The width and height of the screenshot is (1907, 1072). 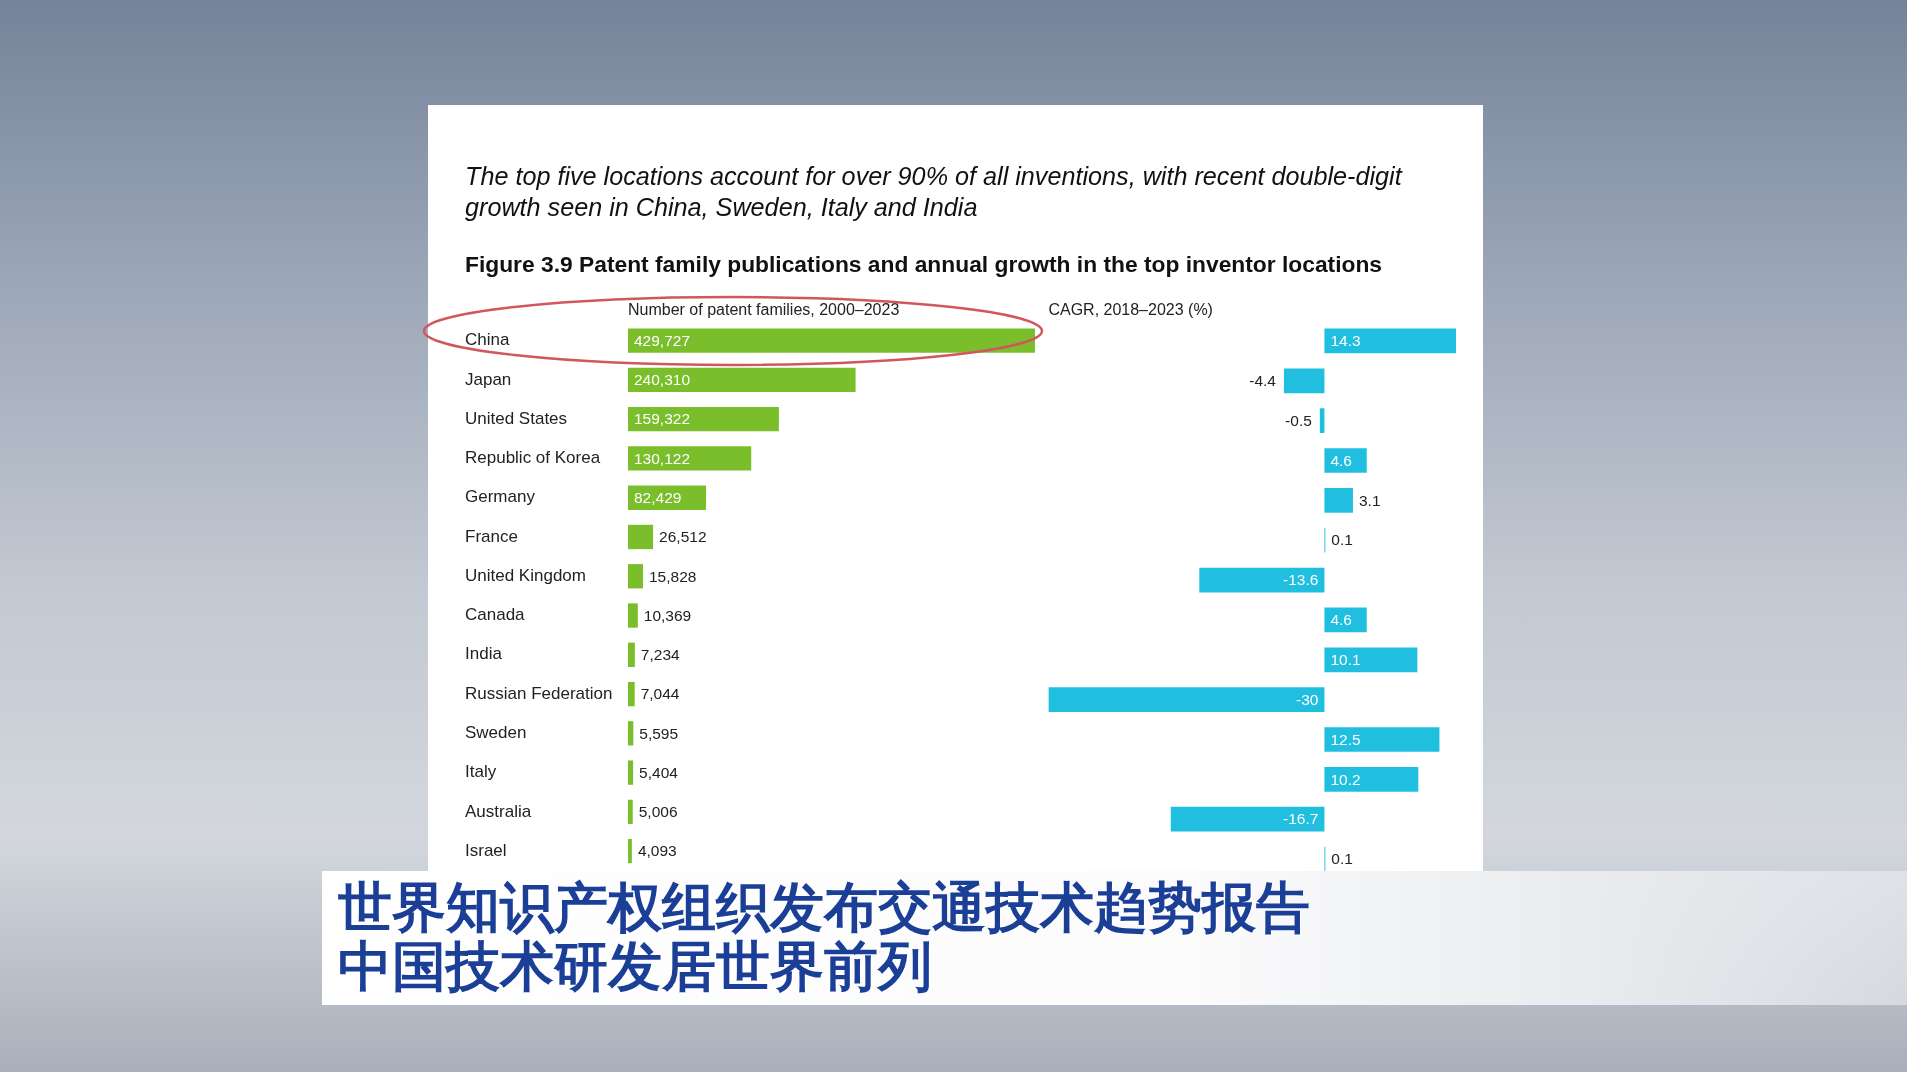 I want to click on y-tick-label: Australia, so click(x=498, y=811).